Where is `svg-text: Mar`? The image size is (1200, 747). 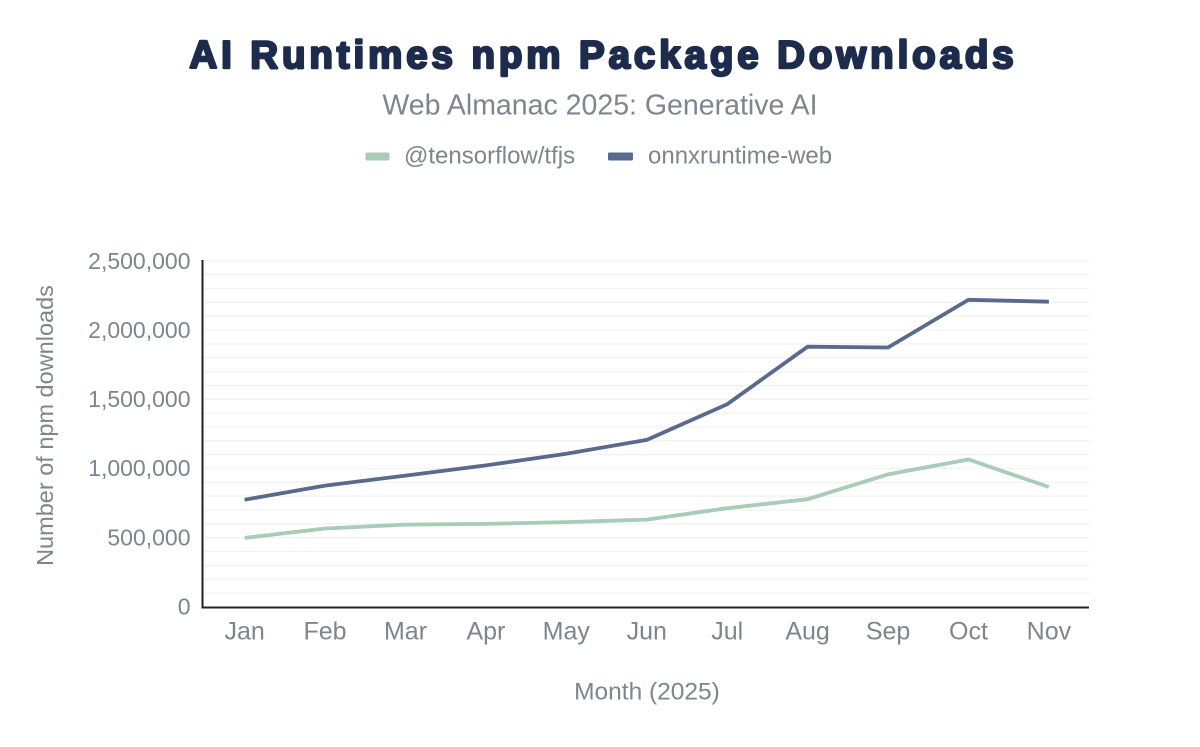
svg-text: Mar is located at coordinates (405, 632).